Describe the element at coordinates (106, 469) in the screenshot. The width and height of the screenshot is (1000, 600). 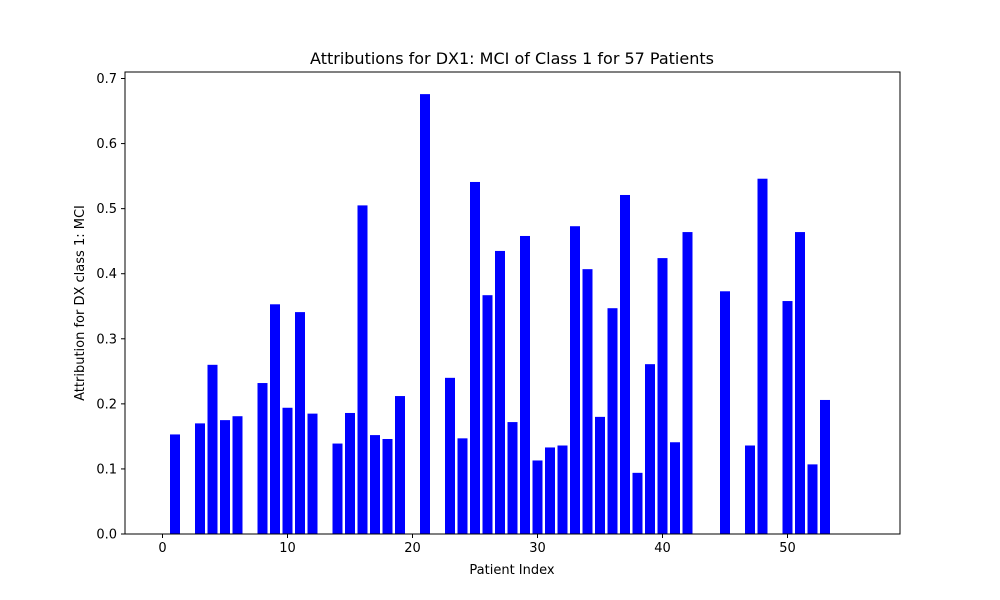
I see `y-tick-label: 0.1` at that location.